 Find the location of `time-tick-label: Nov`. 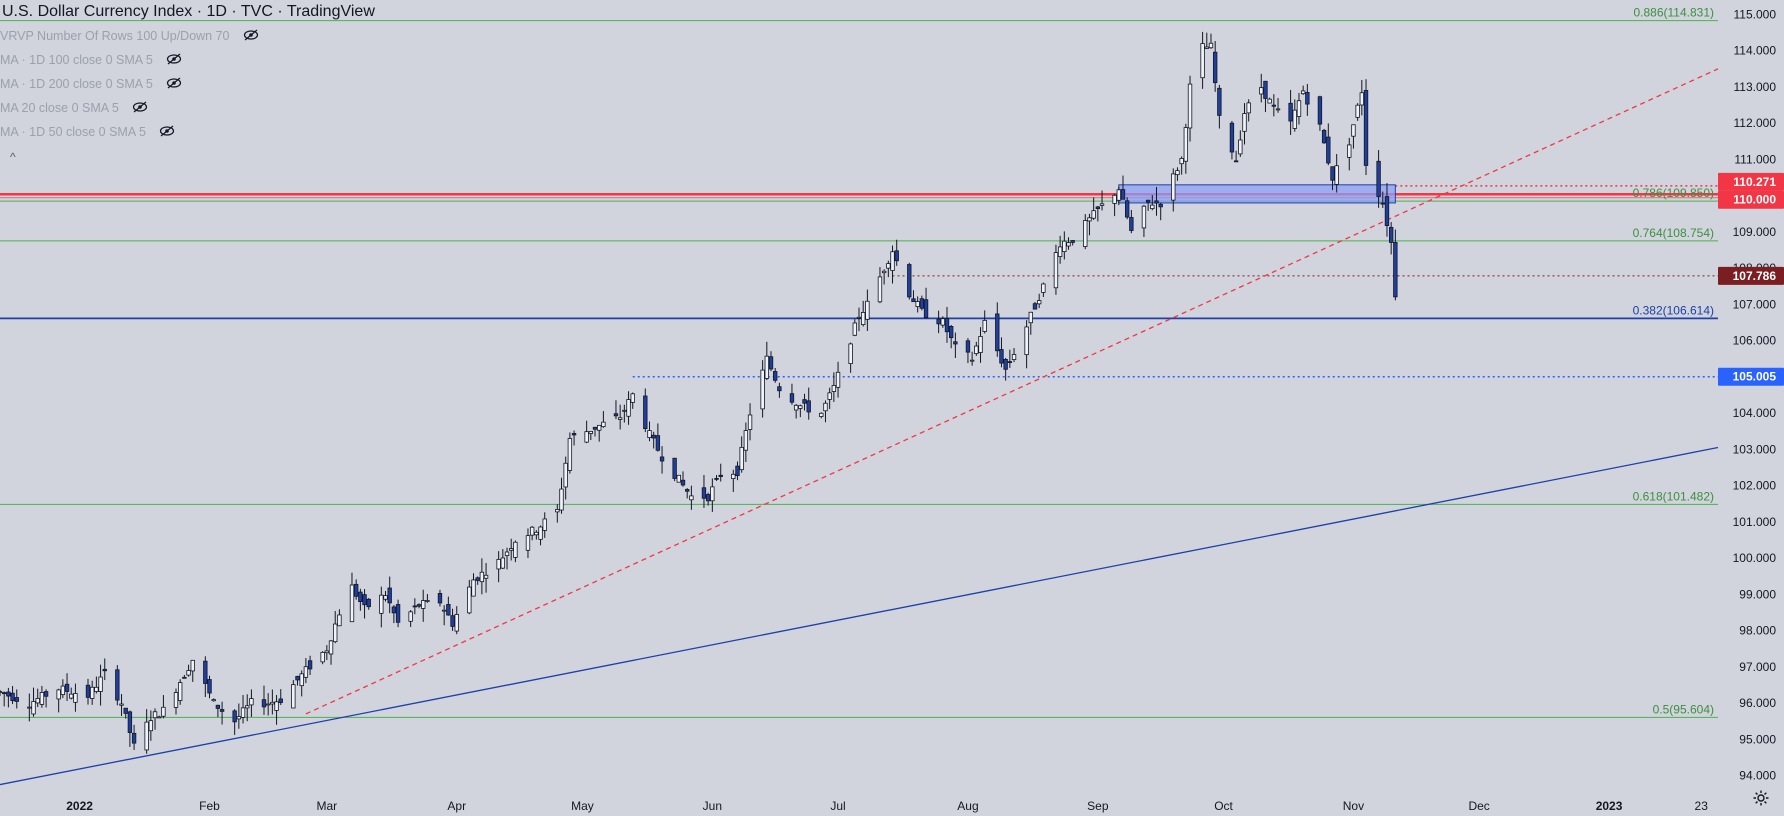

time-tick-label: Nov is located at coordinates (1353, 806).